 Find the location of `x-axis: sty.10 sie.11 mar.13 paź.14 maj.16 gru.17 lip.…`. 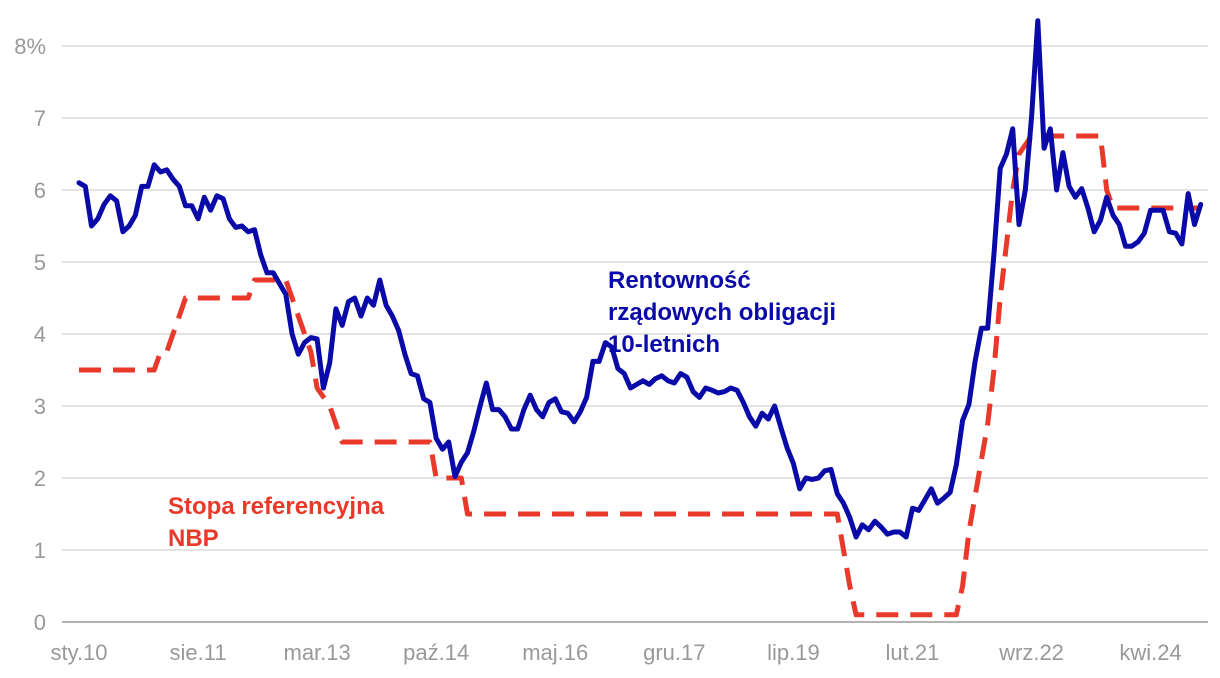

x-axis: sty.10 sie.11 mar.13 paź.14 maj.16 gru.17 lip.… is located at coordinates (615, 652).